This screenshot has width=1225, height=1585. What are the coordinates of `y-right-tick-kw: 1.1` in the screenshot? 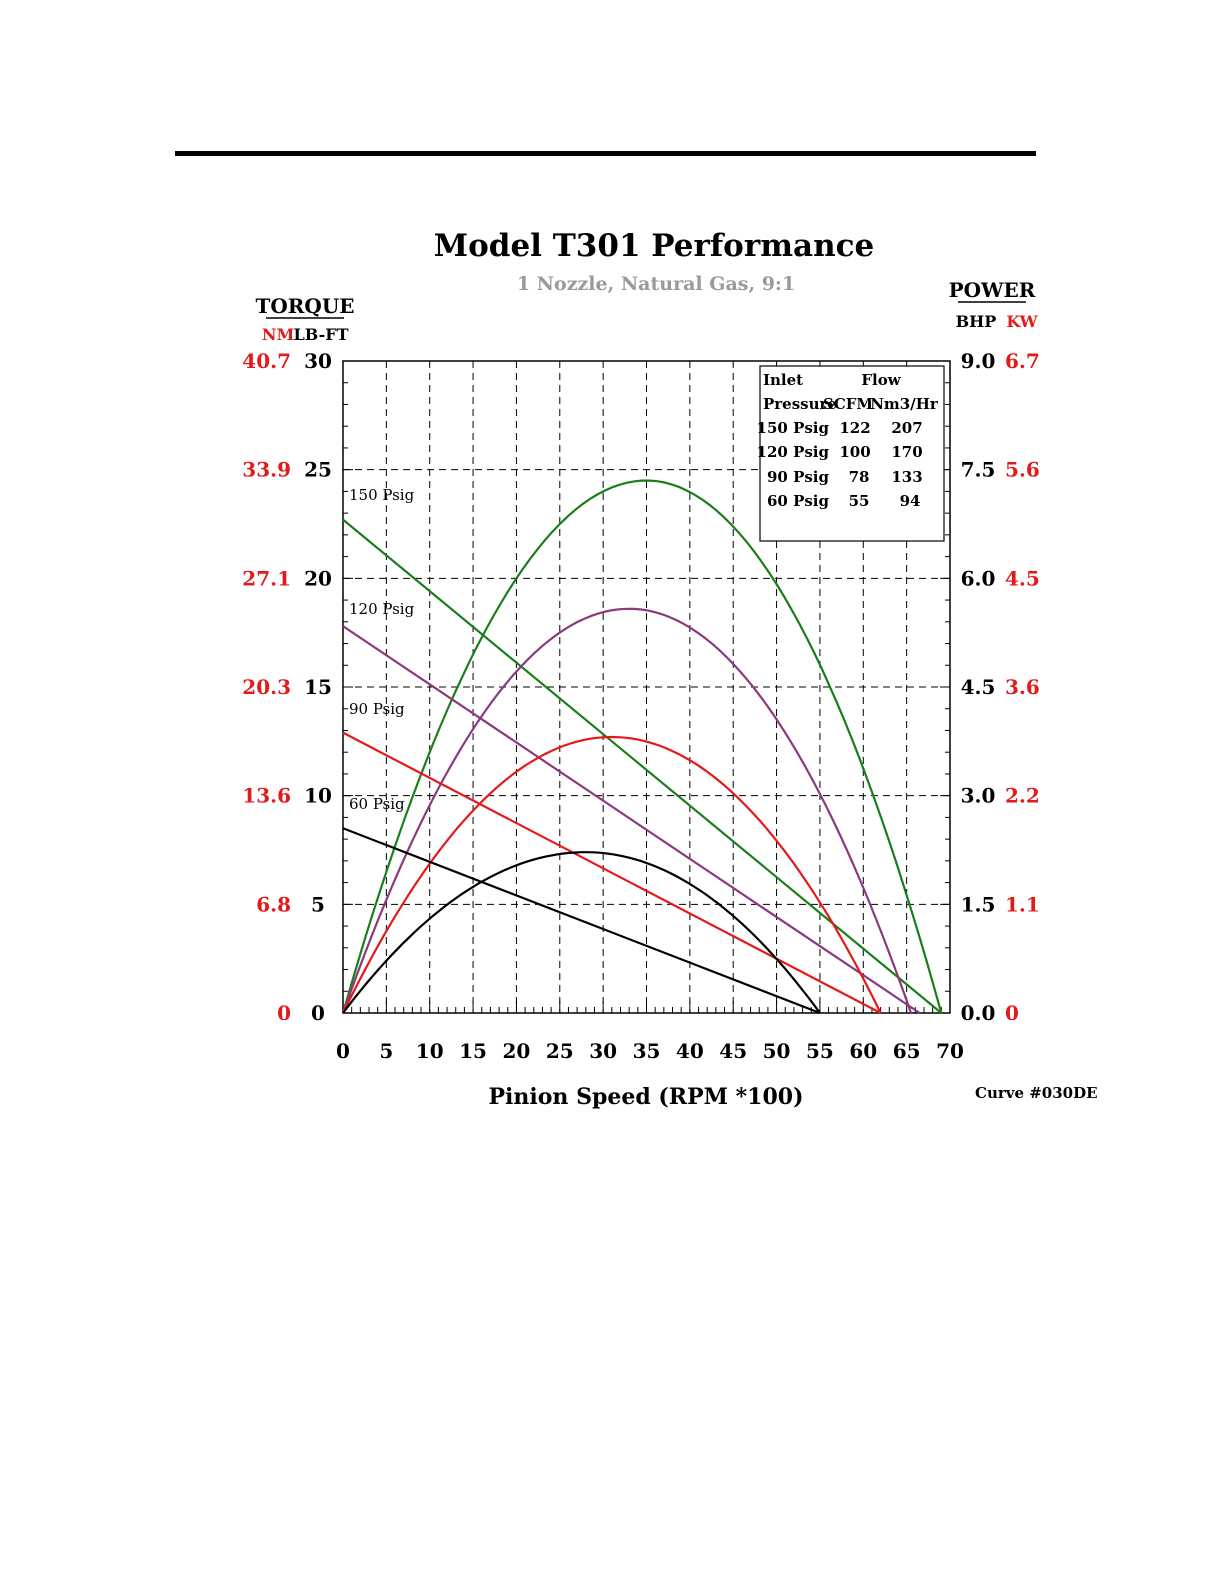 It's located at (1022, 904).